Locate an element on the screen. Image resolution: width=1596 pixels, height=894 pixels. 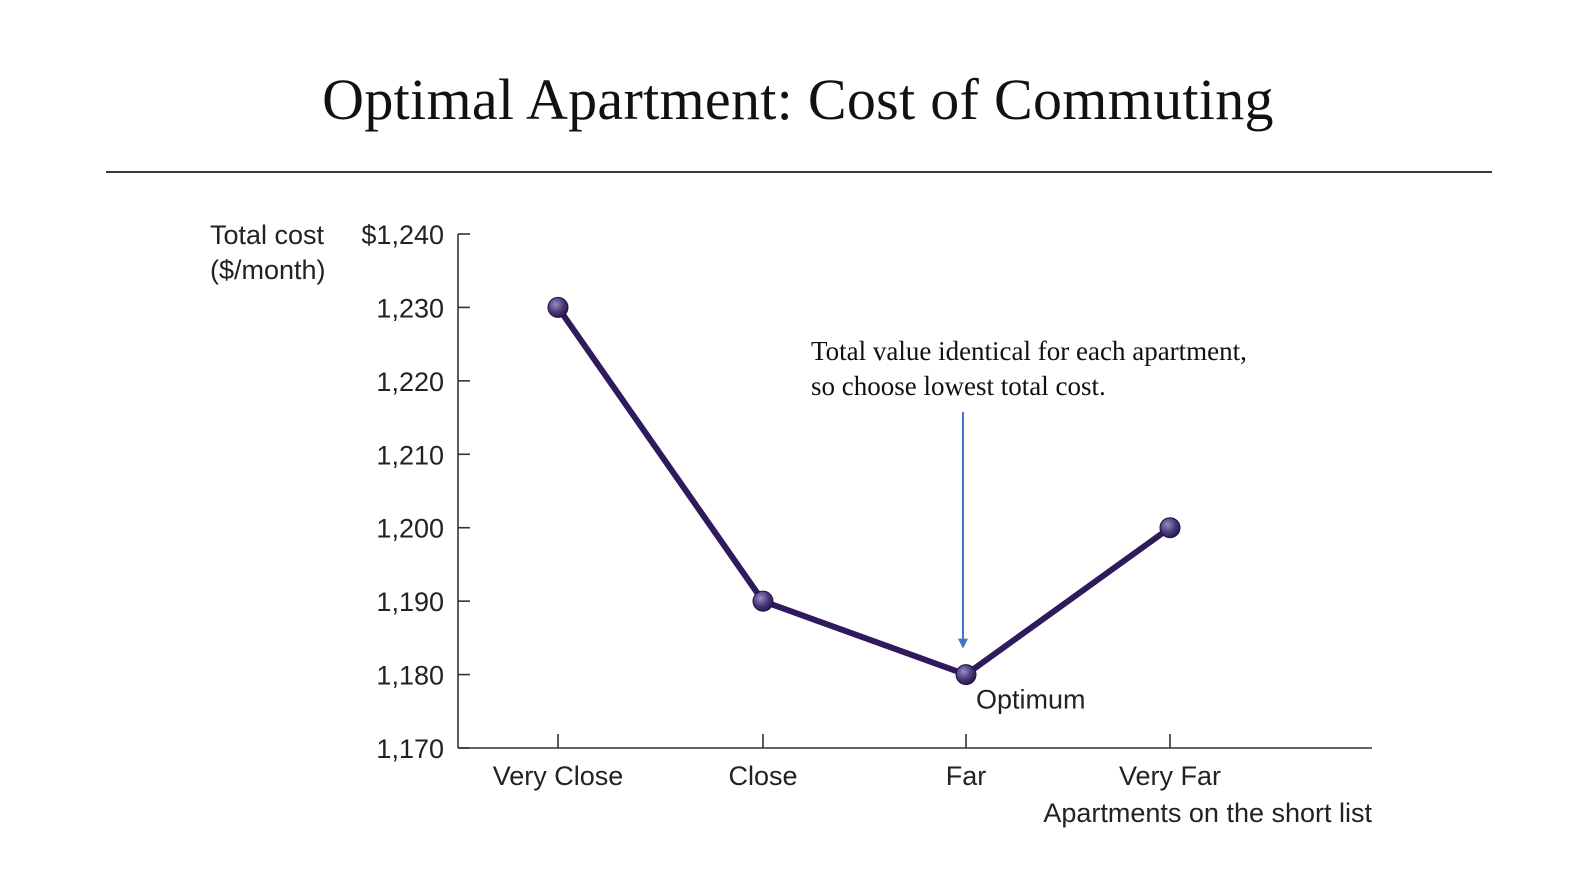
y-tick-label: 1,170 is located at coordinates (410, 749).